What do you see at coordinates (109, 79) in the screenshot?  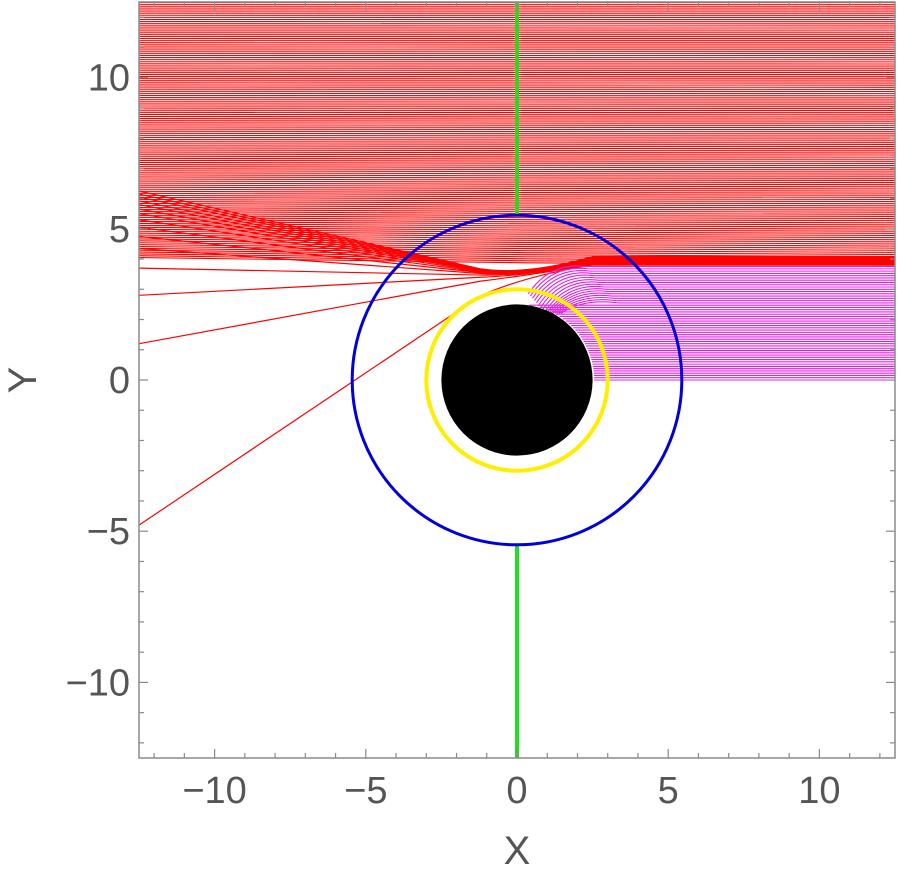 I see `y-tick-label: 10` at bounding box center [109, 79].